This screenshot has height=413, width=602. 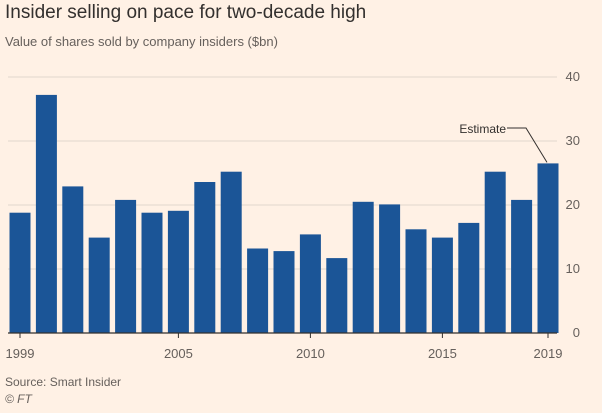 What do you see at coordinates (63, 382) in the screenshot?
I see `source-note: Source: Smart Insider` at bounding box center [63, 382].